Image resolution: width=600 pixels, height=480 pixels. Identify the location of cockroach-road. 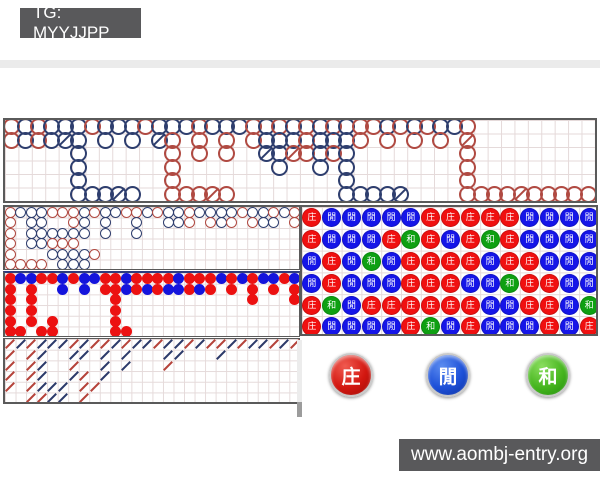
(151, 371).